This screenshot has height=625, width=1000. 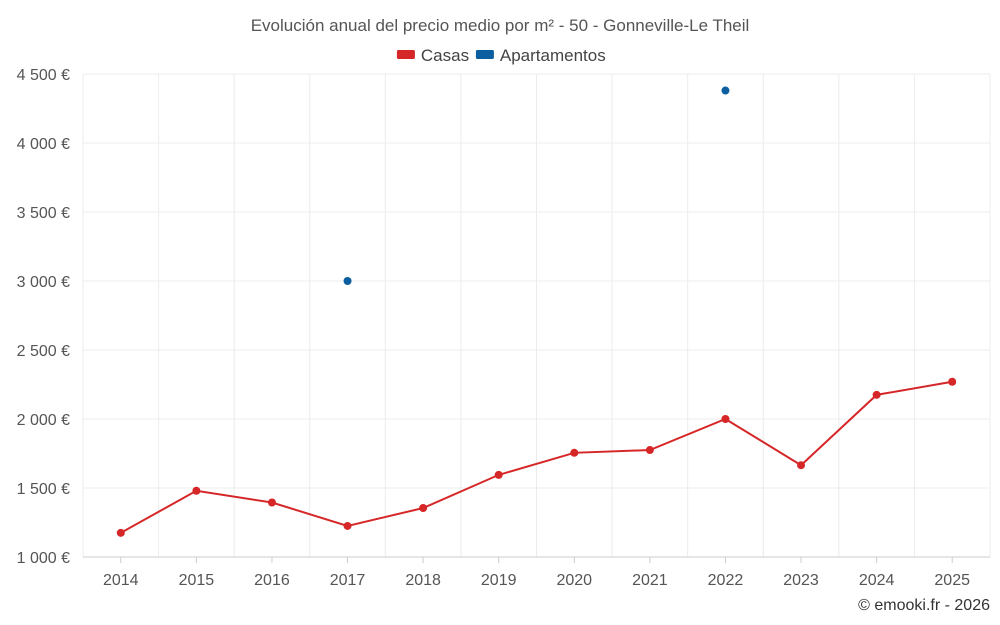 I want to click on x-tick-label: 2016, so click(x=272, y=580).